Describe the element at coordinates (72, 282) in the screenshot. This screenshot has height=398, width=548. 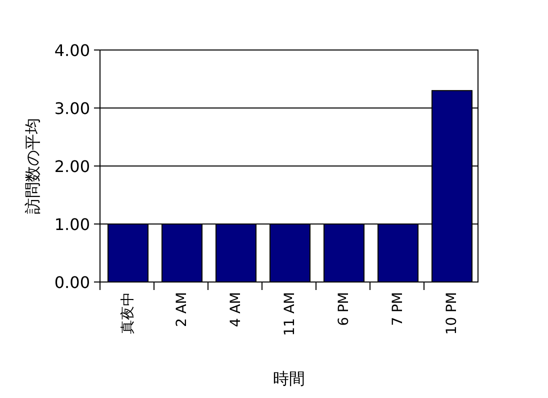
I see `y-tick-label: 0.00` at that location.